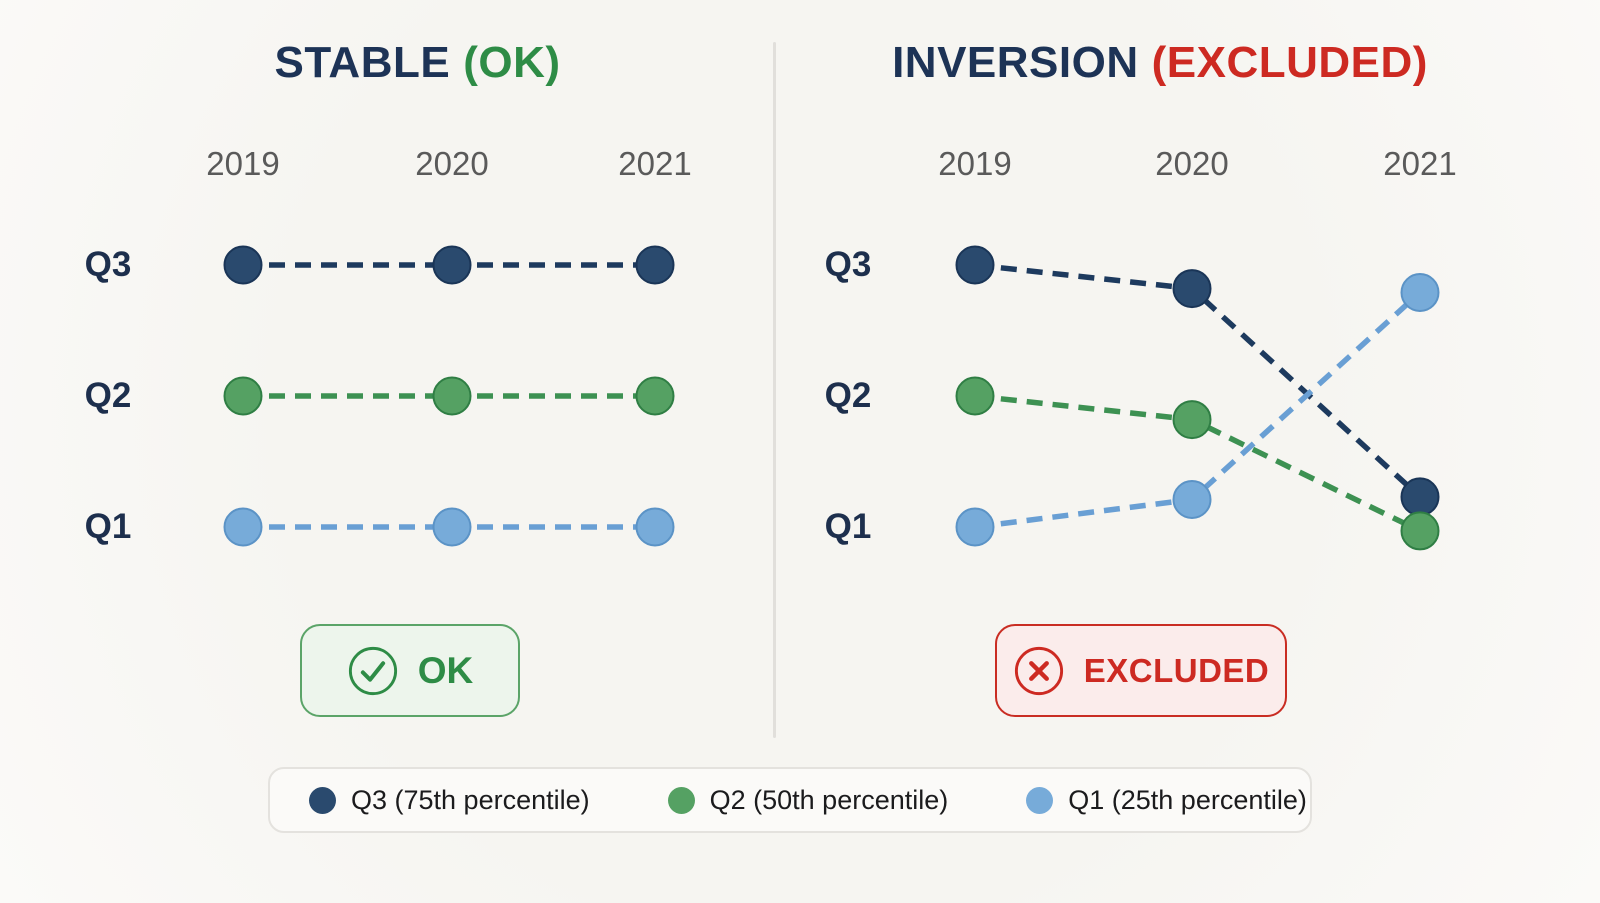  I want to click on inversion-year-label: 2020, so click(1192, 163).